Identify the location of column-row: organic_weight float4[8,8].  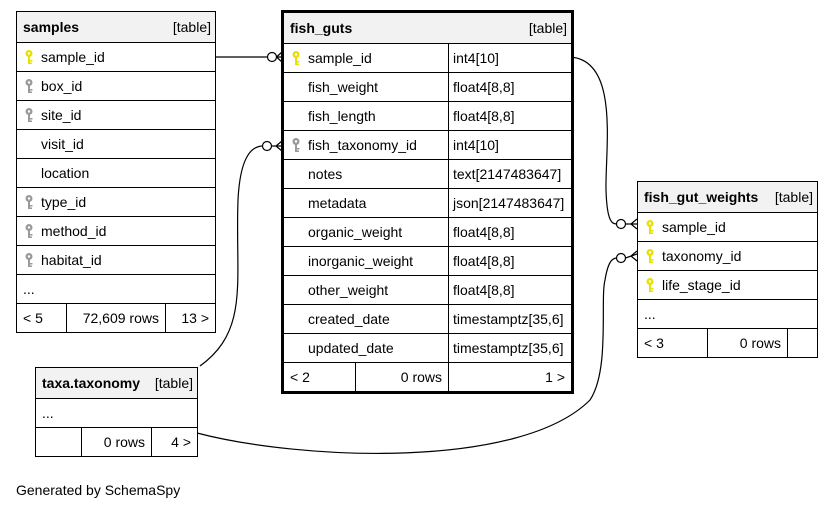
(428, 232).